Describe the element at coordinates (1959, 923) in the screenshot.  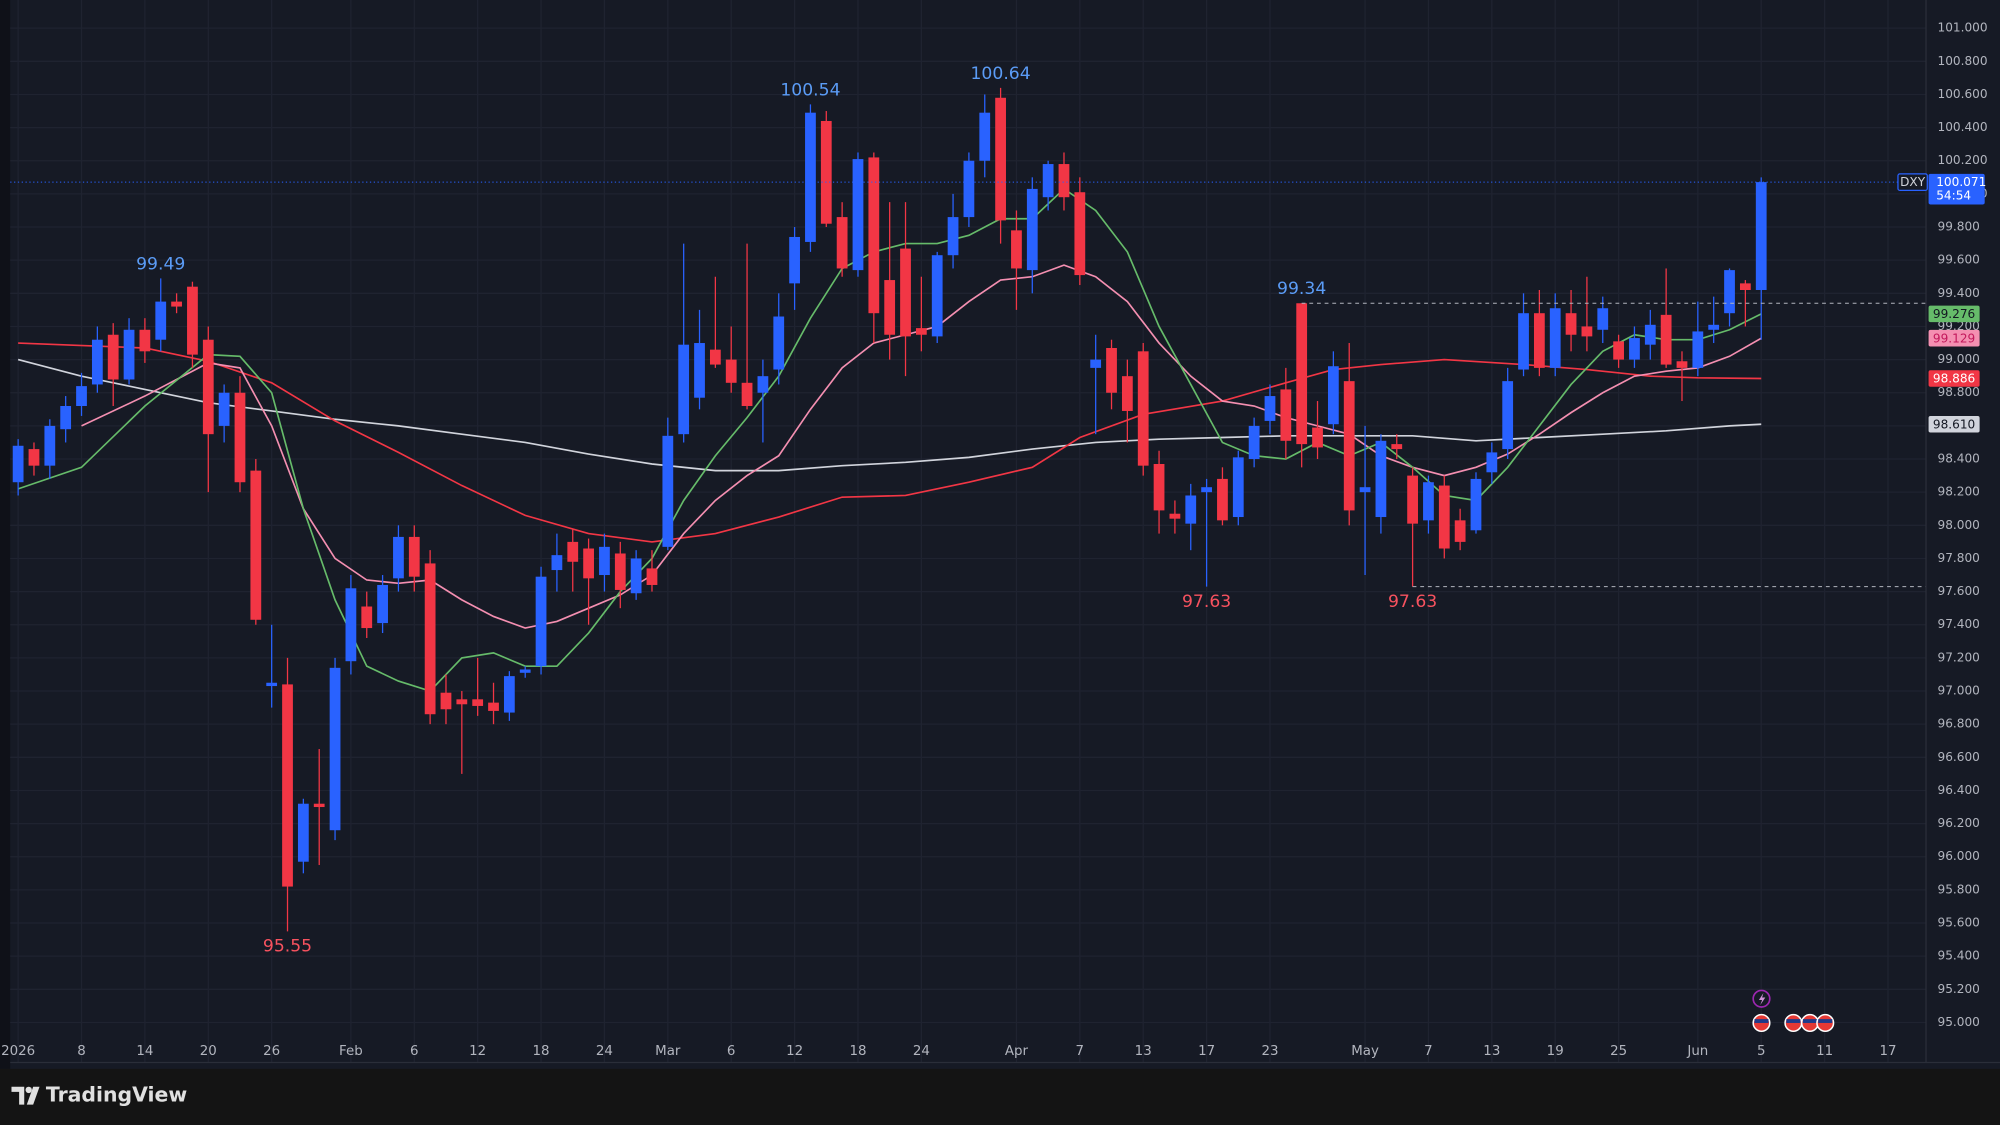
I see `y-tick-label: 95.600` at that location.